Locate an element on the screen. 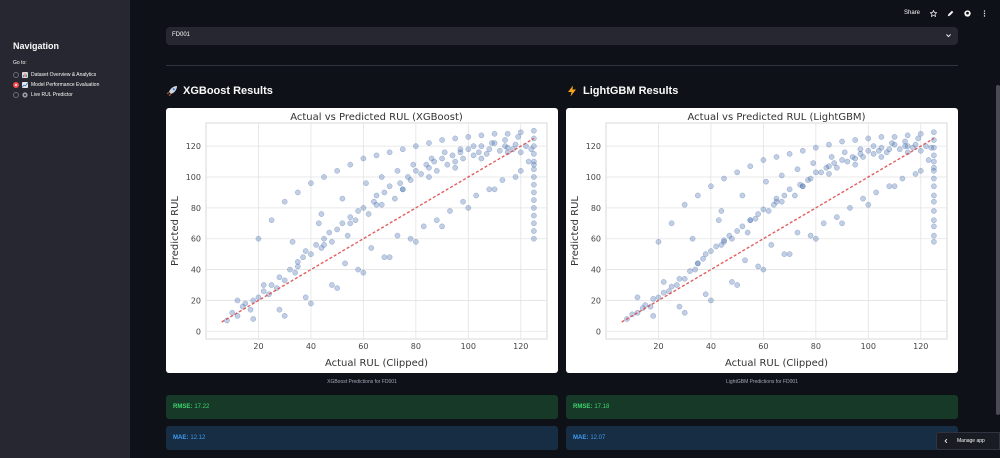  dataset-select: FD001 is located at coordinates (562, 36).